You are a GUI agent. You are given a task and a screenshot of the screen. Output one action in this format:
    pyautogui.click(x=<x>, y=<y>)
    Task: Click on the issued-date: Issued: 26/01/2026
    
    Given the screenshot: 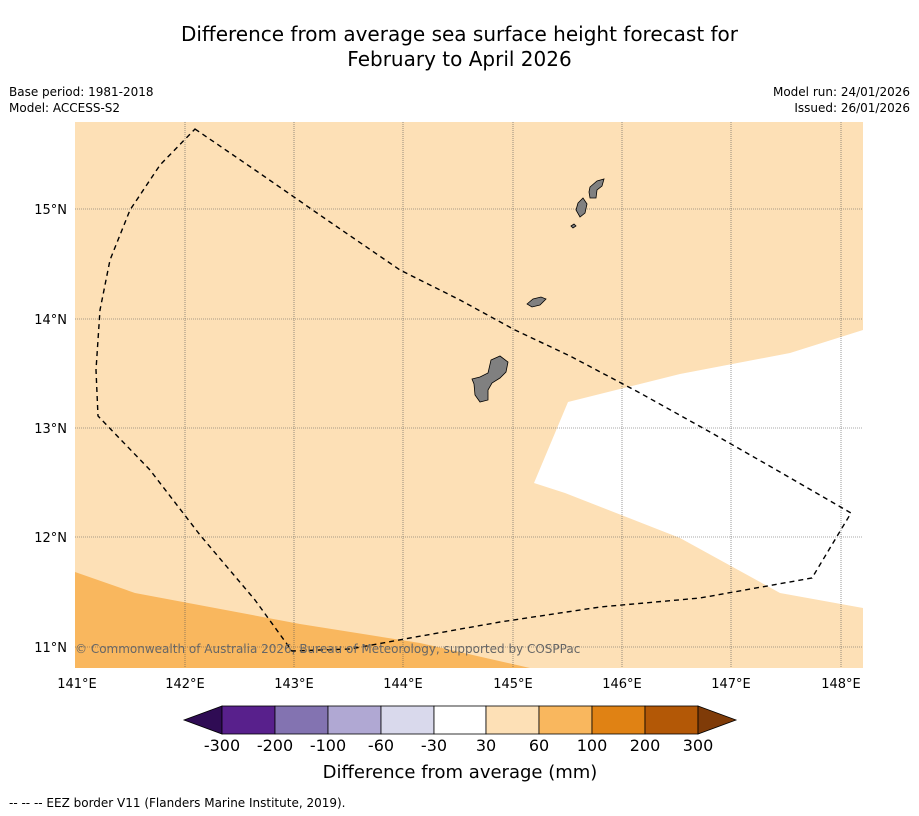 What is the action you would take?
    pyautogui.click(x=852, y=108)
    